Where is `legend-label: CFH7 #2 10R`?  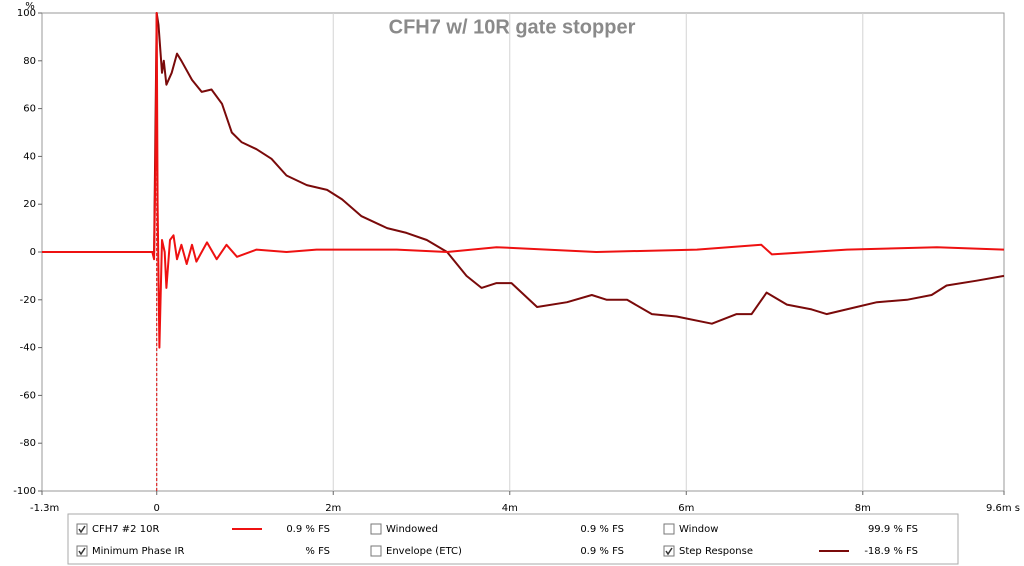 legend-label: CFH7 #2 10R is located at coordinates (125, 529).